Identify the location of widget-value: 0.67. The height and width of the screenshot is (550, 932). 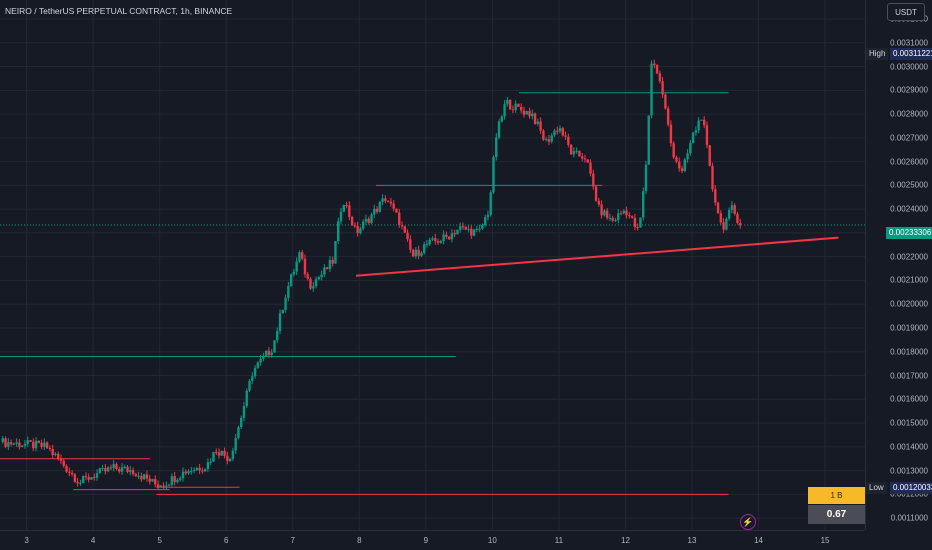
(836, 514).